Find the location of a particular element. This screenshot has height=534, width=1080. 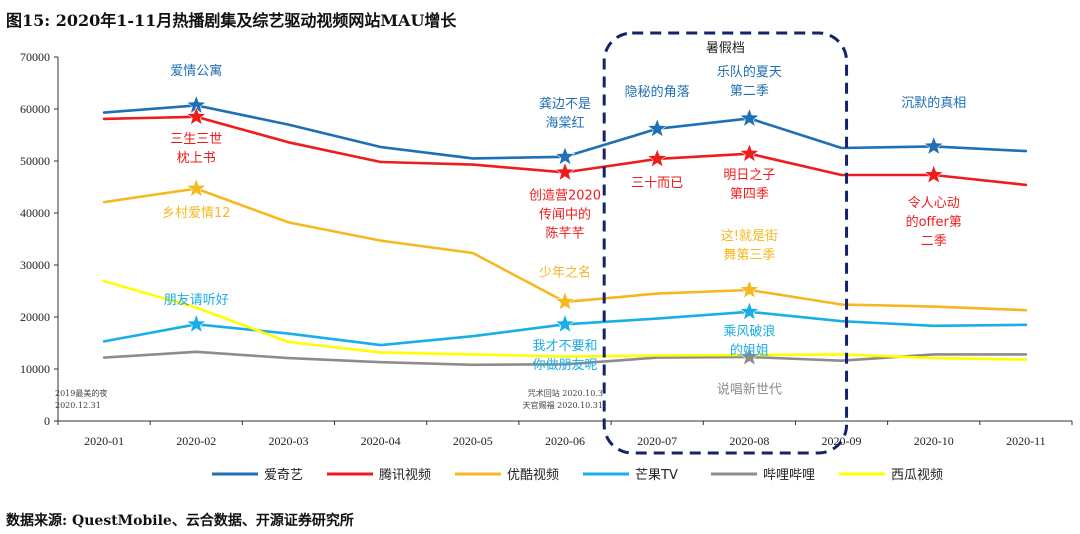

show-annotation-line: 隐秘的角落 is located at coordinates (657, 92).